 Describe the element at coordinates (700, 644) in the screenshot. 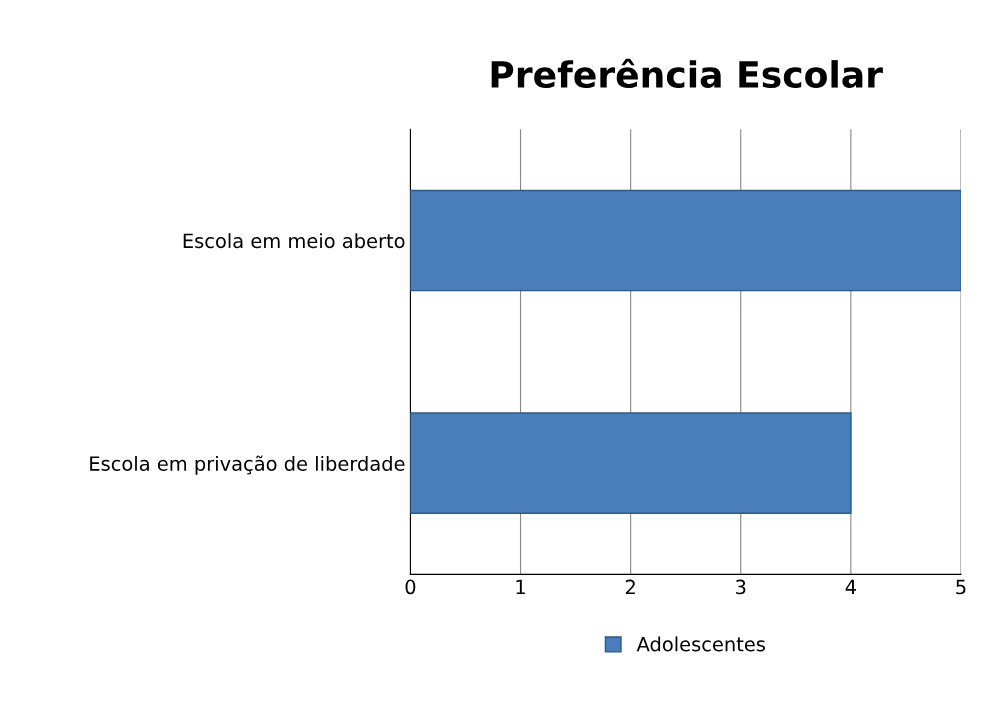

I see `legend-label: Adolescentes` at that location.